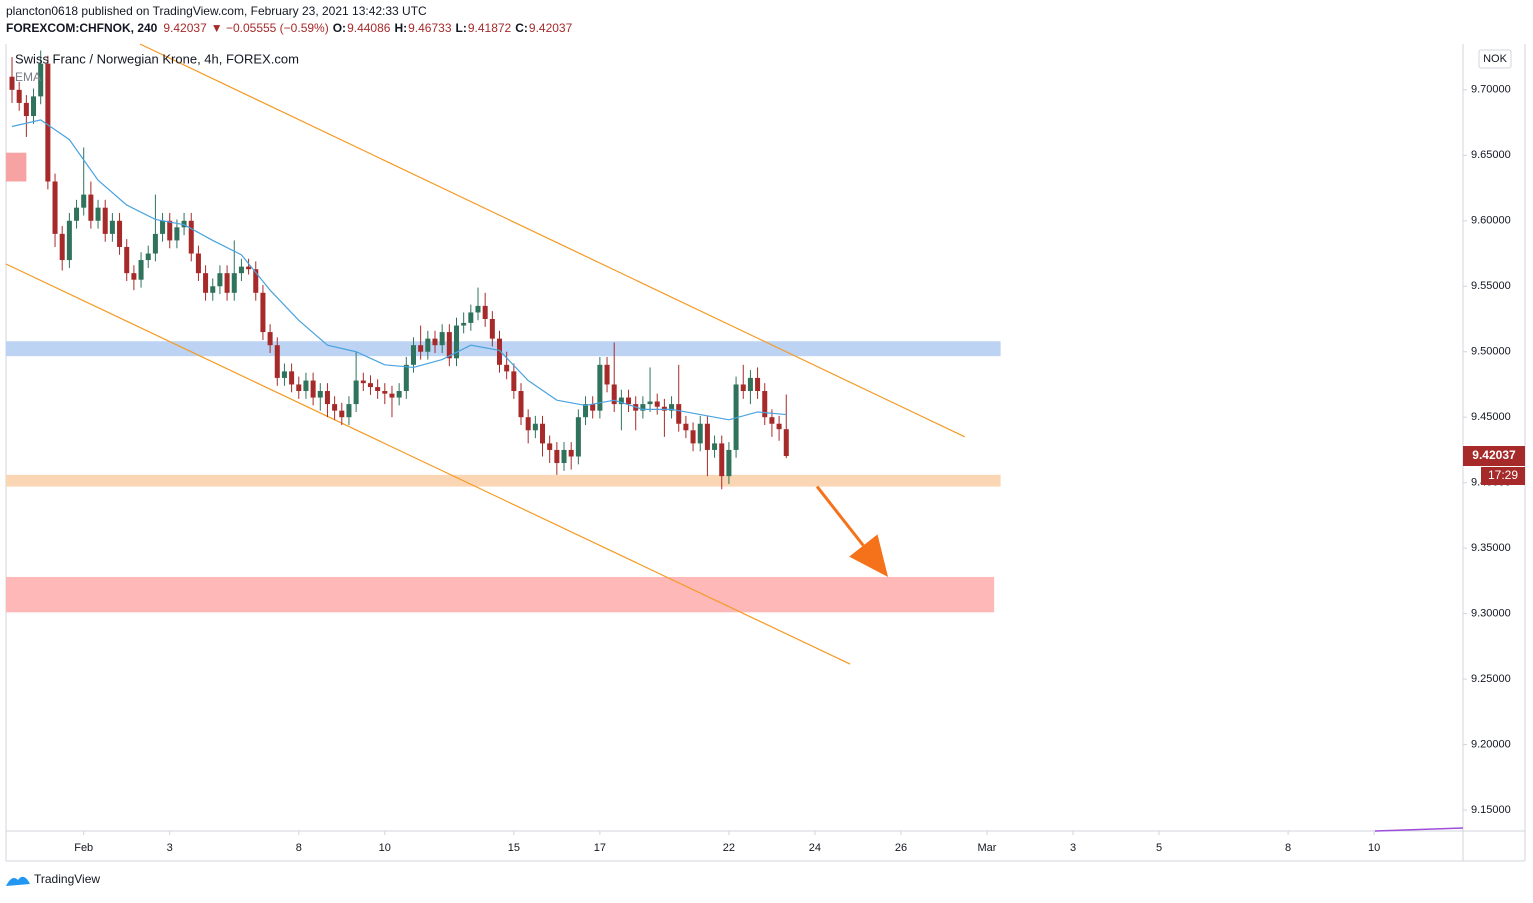  What do you see at coordinates (1494, 455) in the screenshot?
I see `price-label: 9.42037` at bounding box center [1494, 455].